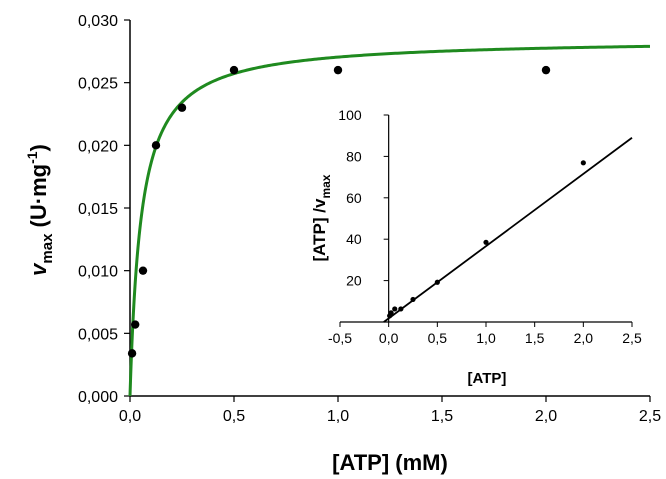 The image size is (666, 479). Describe the element at coordinates (508, 230) in the screenshot. I see `linear-fit-line` at that location.